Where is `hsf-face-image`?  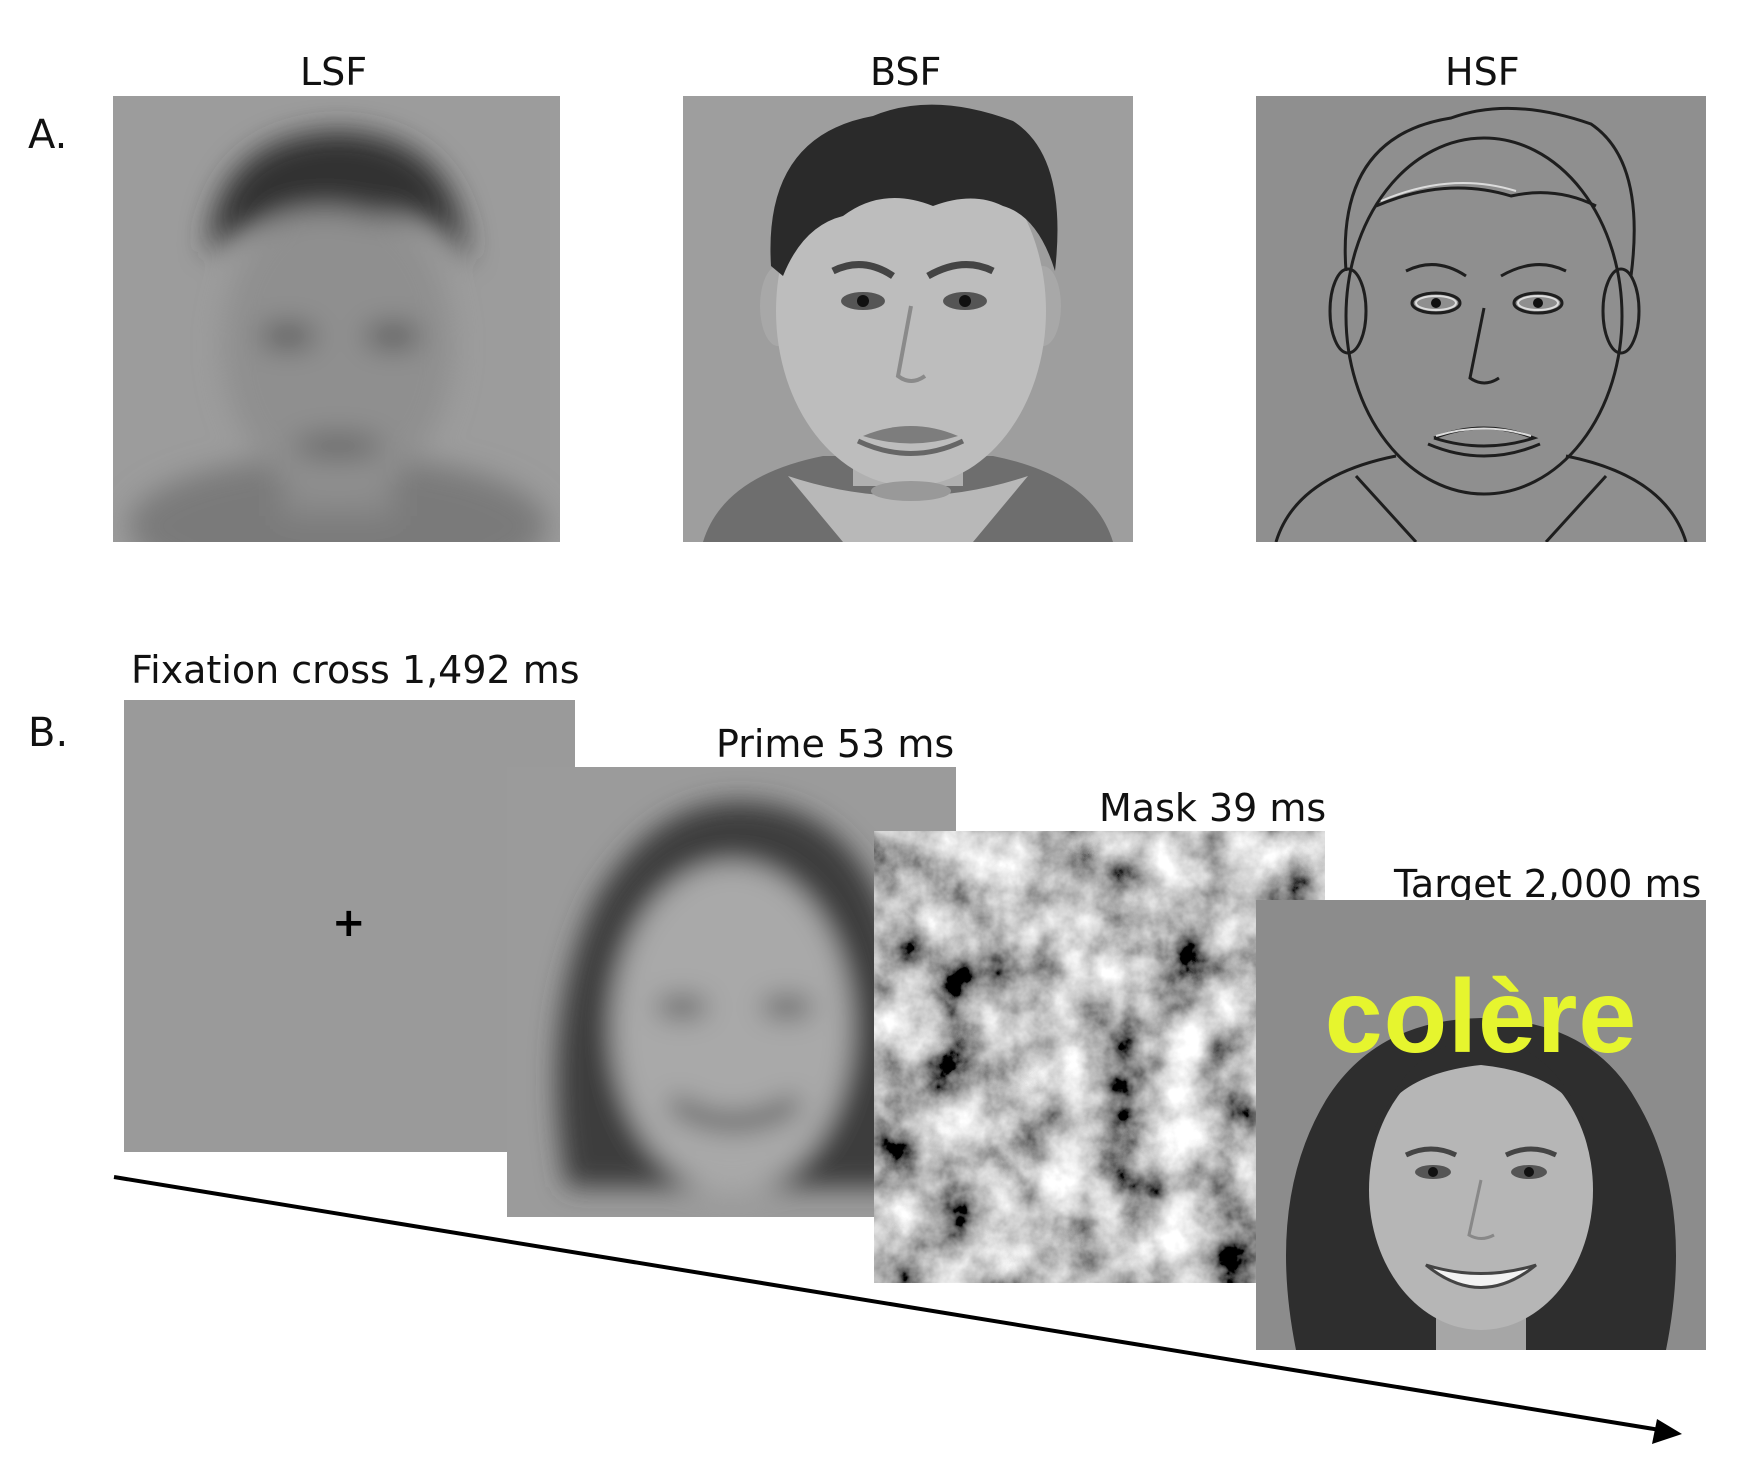 hsf-face-image is located at coordinates (1481, 319).